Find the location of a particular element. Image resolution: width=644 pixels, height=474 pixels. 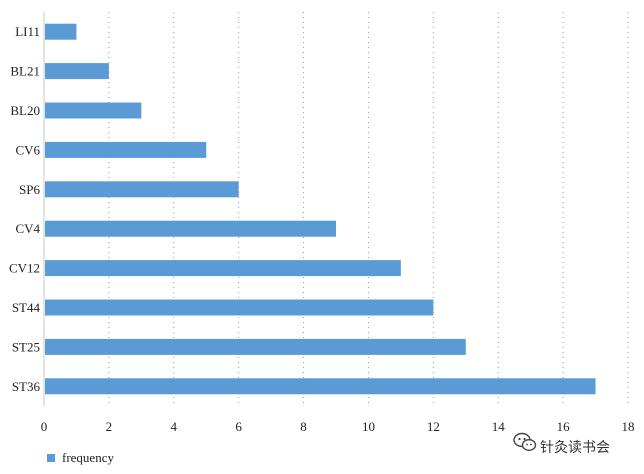

x-tick-label-6: 6 is located at coordinates (238, 426).